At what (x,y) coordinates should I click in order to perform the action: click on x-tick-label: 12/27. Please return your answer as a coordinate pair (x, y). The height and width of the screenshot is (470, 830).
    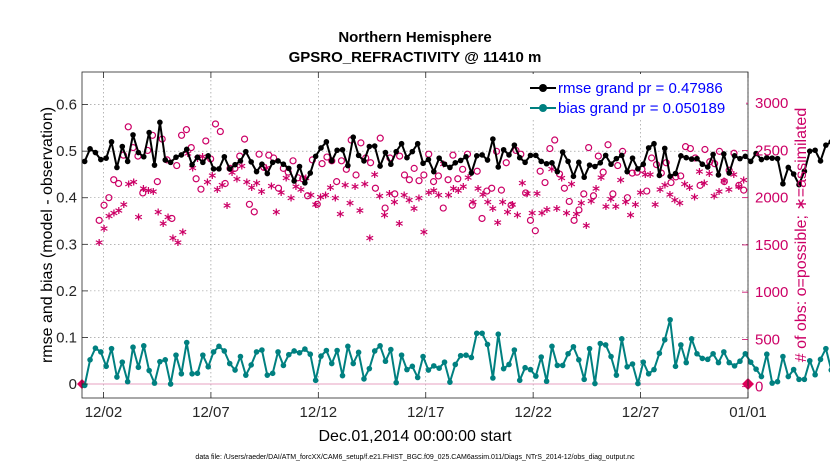
    Looking at the image, I should click on (641, 412).